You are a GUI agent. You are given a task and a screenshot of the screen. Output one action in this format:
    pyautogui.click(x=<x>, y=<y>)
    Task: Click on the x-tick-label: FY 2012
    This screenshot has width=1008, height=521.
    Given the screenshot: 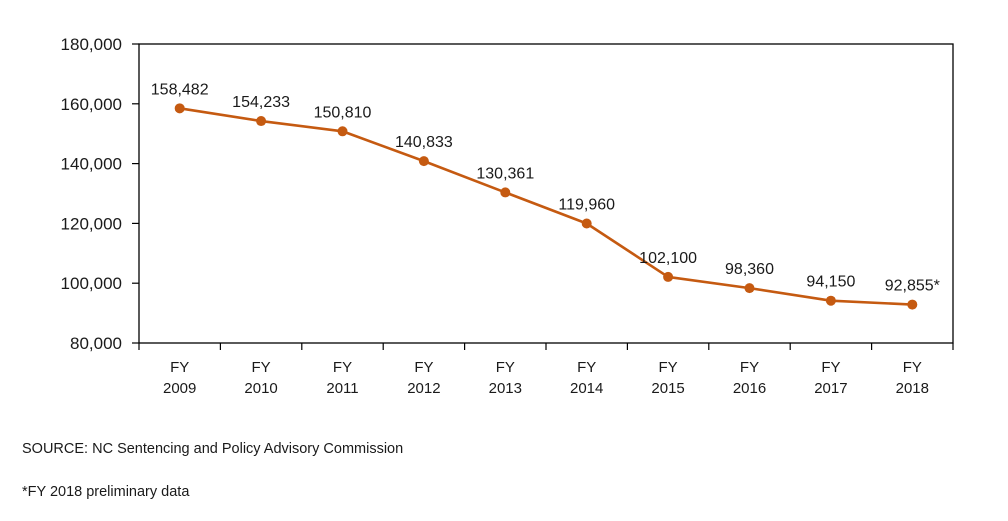 What is the action you would take?
    pyautogui.click(x=423, y=378)
    